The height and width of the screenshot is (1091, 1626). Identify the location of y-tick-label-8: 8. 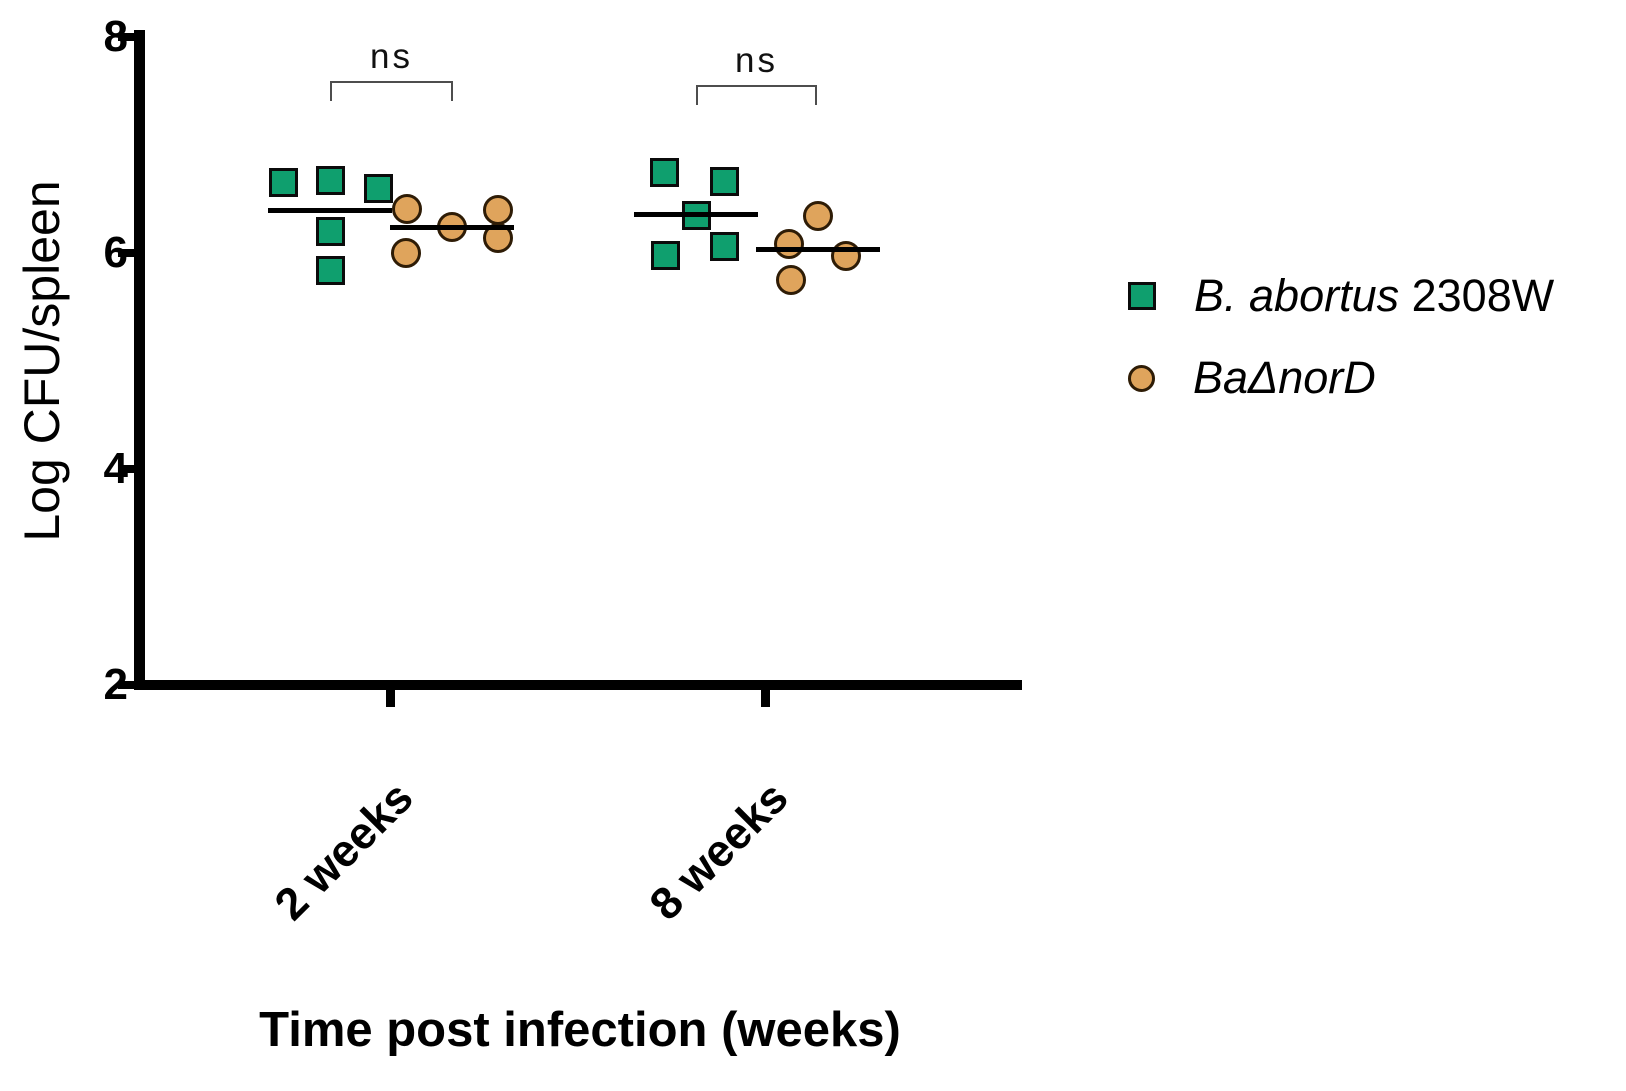
(115, 36).